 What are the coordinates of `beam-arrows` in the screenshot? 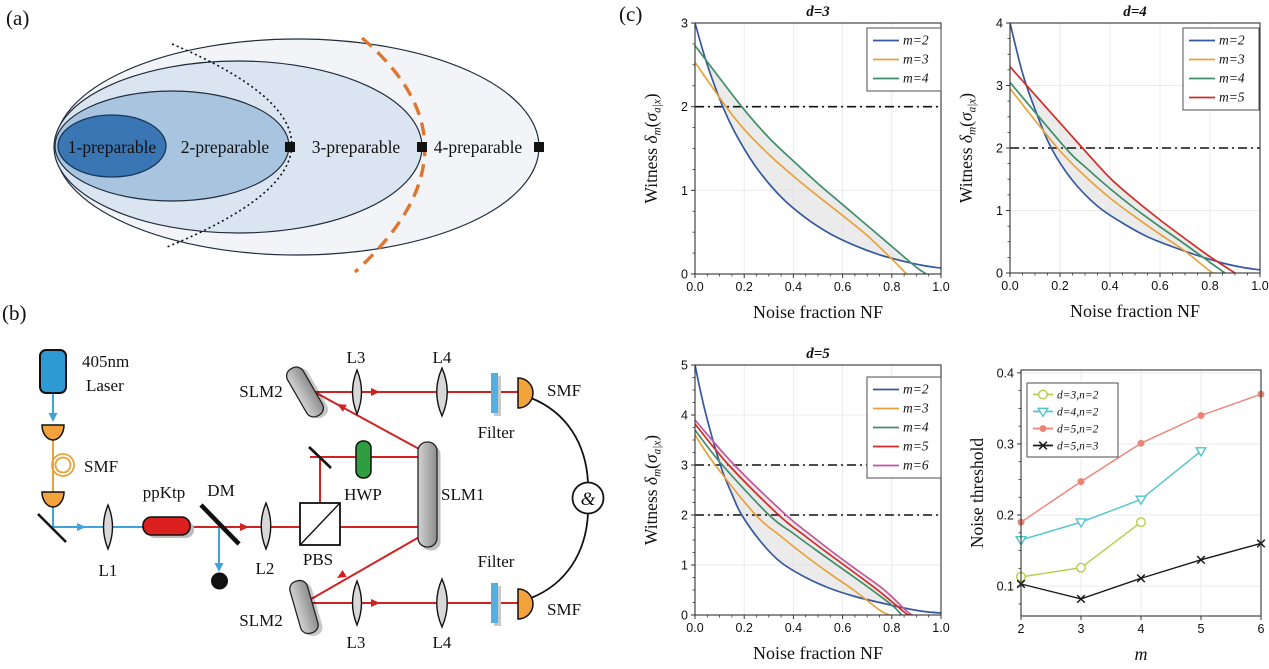 It's located at (214, 497).